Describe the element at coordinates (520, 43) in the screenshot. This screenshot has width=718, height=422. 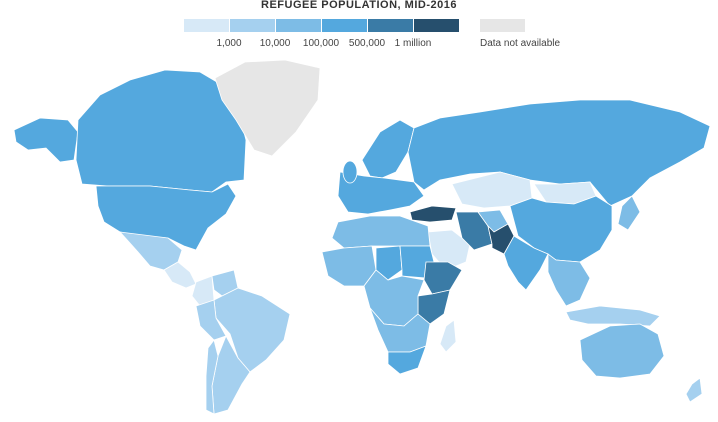
I see `legend-na-label: Data not available` at that location.